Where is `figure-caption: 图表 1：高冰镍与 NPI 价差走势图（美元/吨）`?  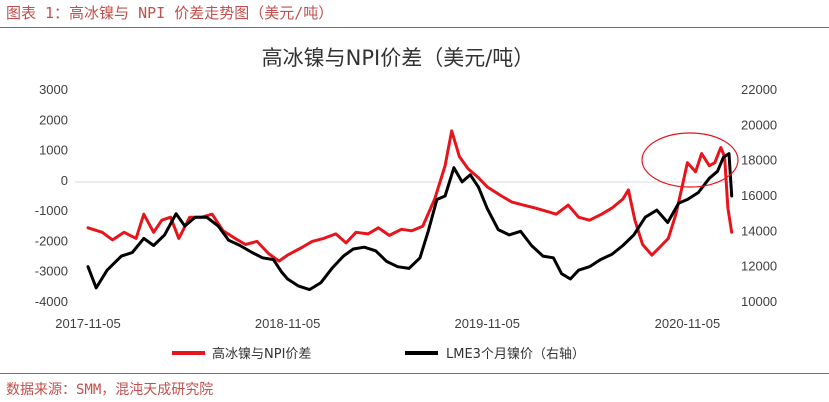 figure-caption: 图表 1：高冰镍与 NPI 价差走势图（美元/吨） is located at coordinates (170, 13).